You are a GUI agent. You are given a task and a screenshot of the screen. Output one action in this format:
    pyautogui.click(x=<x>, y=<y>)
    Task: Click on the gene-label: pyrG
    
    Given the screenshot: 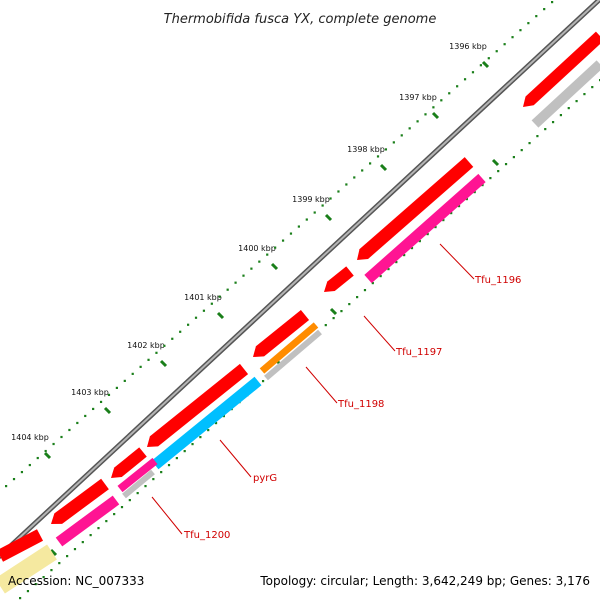 What is the action you would take?
    pyautogui.click(x=265, y=478)
    